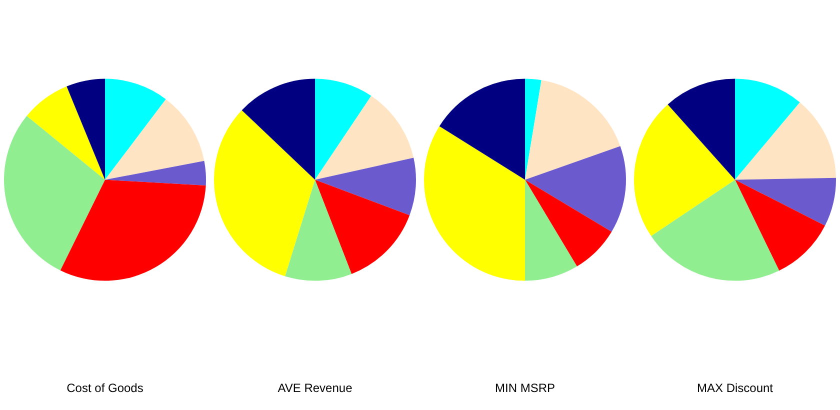  What do you see at coordinates (315, 388) in the screenshot?
I see `text: AVE Revenue` at bounding box center [315, 388].